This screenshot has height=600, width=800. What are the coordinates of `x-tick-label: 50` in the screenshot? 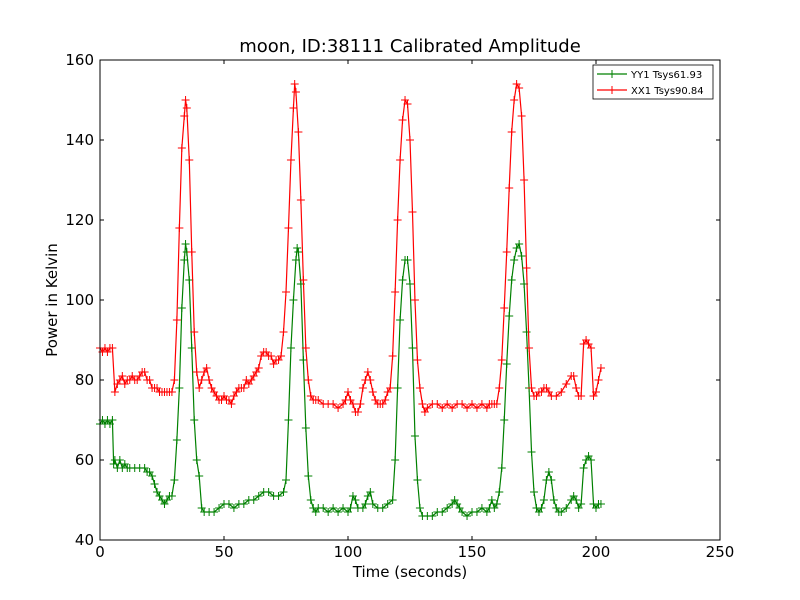 It's located at (223, 552).